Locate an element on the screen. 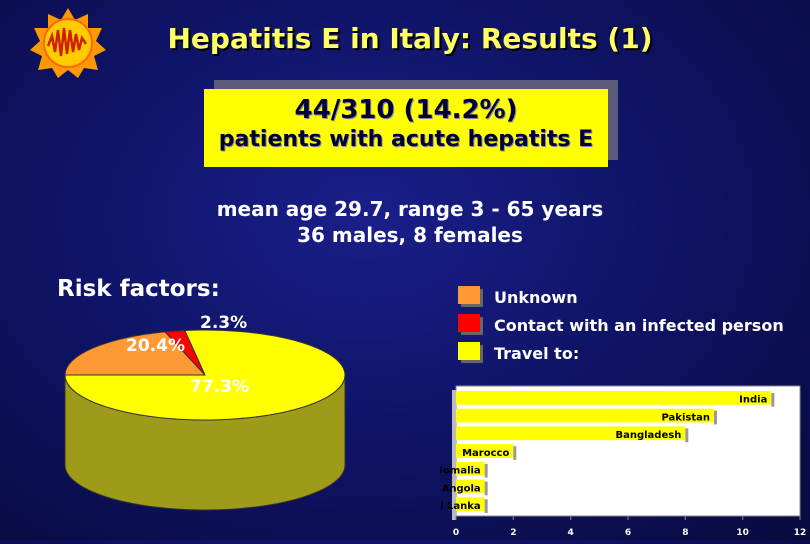  legend-swatch-unknown is located at coordinates (469, 295).